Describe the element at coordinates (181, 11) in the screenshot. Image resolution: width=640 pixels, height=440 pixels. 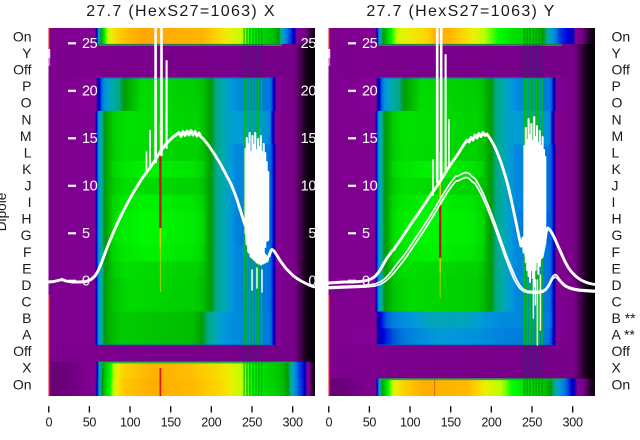
I see `svg-text: 27.7 (HexS27=1063) X` at that location.